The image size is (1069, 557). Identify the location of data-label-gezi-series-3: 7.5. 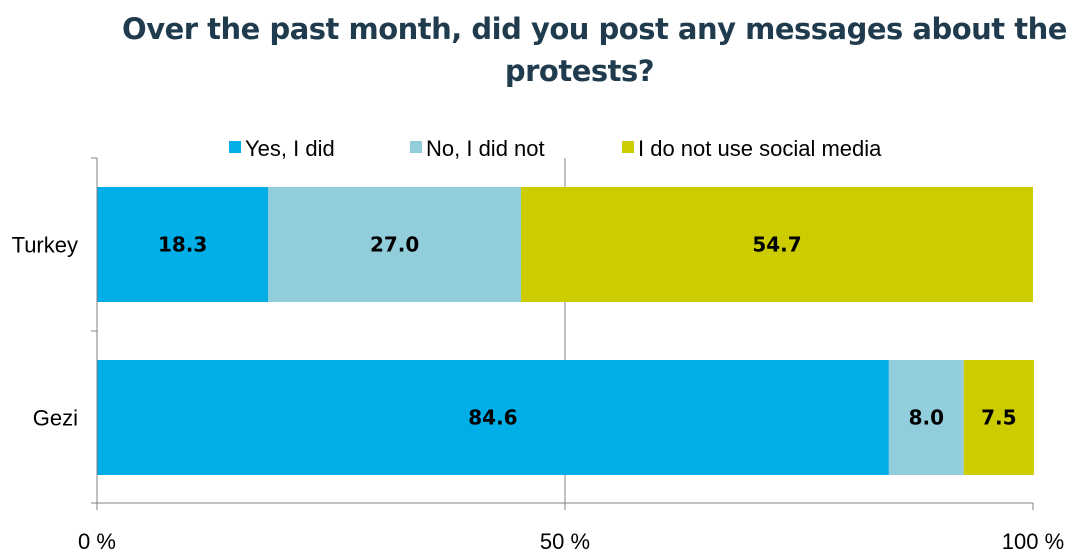
(998, 418).